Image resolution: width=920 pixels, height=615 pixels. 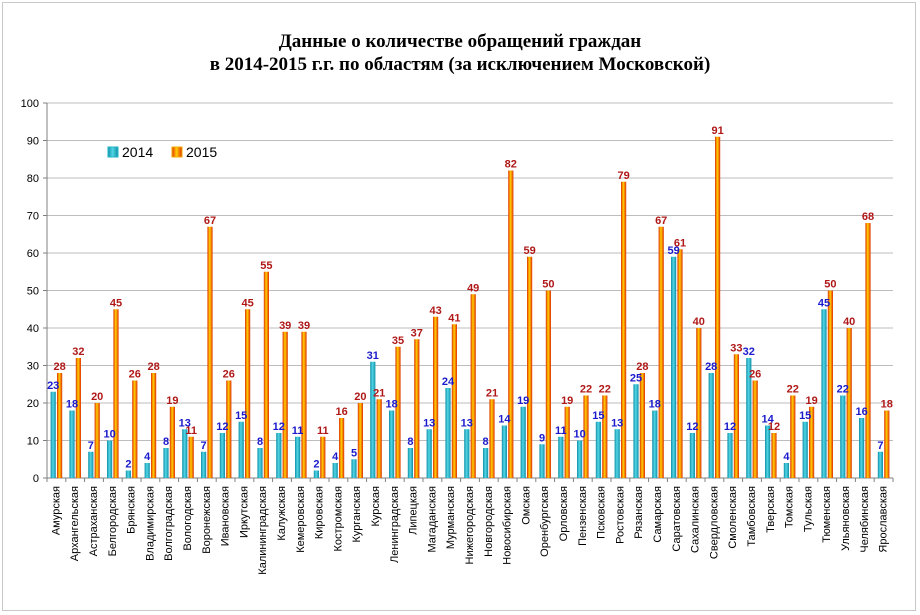 What do you see at coordinates (395, 524) in the screenshot?
I see `category-label: Ленинградская` at bounding box center [395, 524].